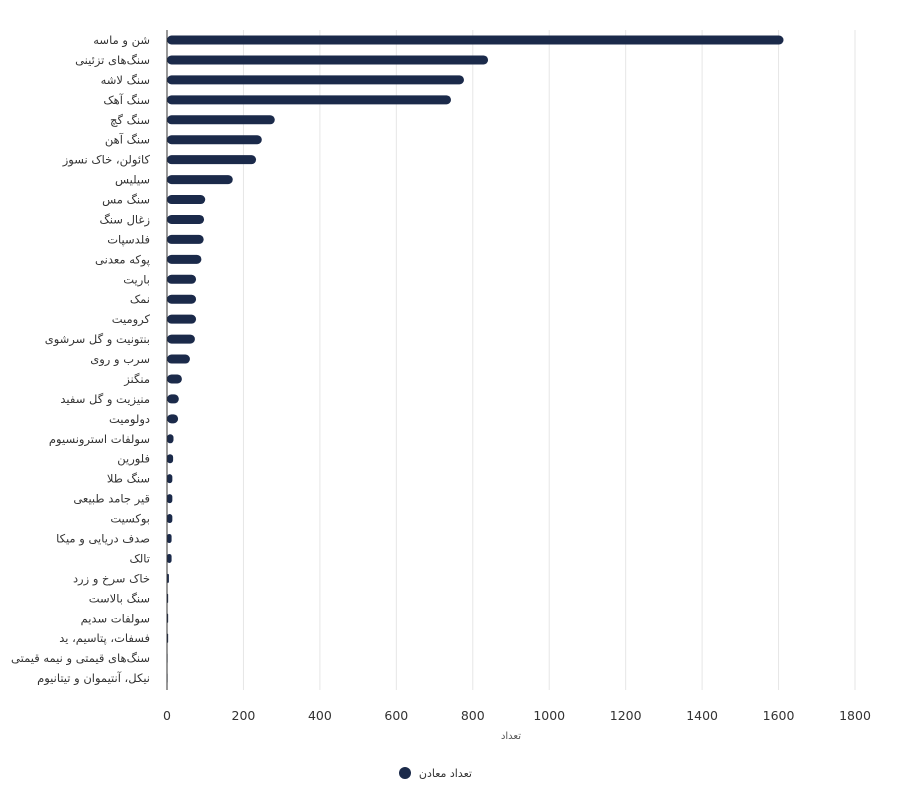 Image resolution: width=897 pixels, height=792 pixels. I want to click on category-label: سنگ مس, so click(126, 200).